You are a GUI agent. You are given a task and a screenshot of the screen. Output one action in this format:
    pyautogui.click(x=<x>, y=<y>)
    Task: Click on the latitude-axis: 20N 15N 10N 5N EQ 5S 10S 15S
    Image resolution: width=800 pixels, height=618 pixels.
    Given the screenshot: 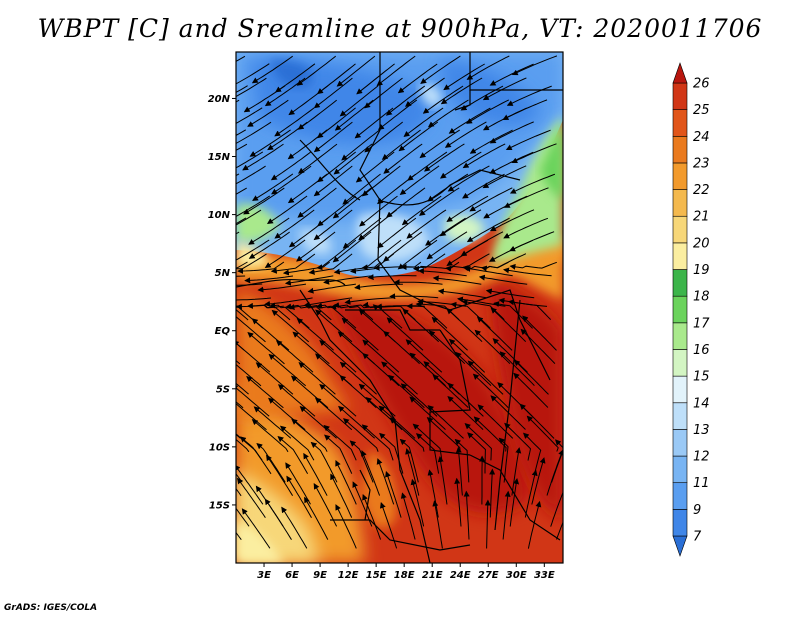 What is the action you would take?
    pyautogui.click(x=222, y=302)
    